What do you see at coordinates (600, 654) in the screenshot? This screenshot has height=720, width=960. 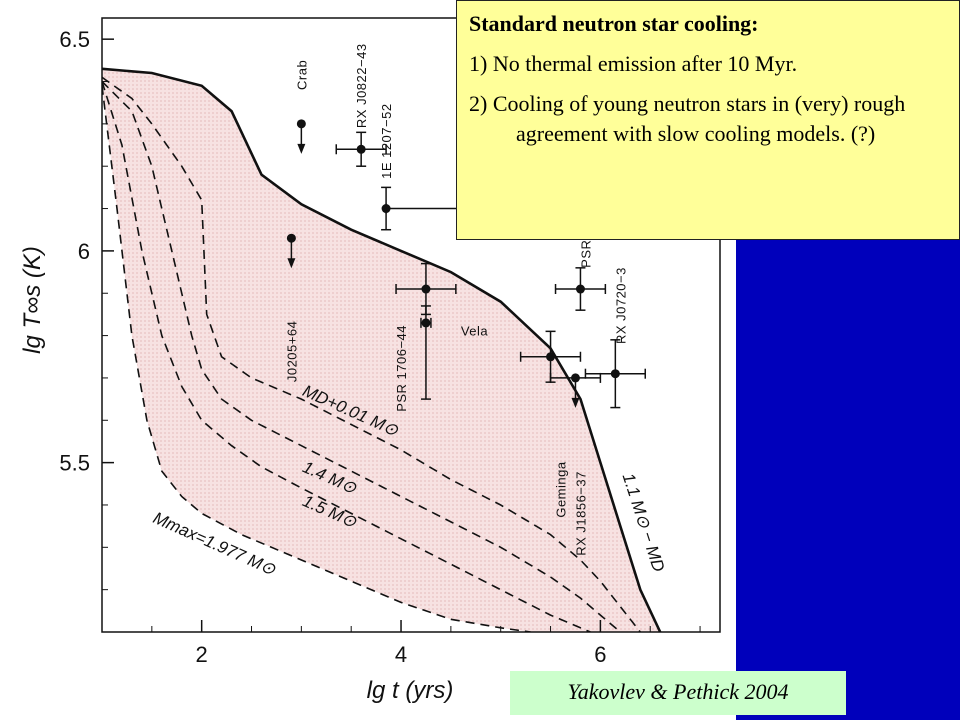 I see `x-tick-label: 6` at bounding box center [600, 654].